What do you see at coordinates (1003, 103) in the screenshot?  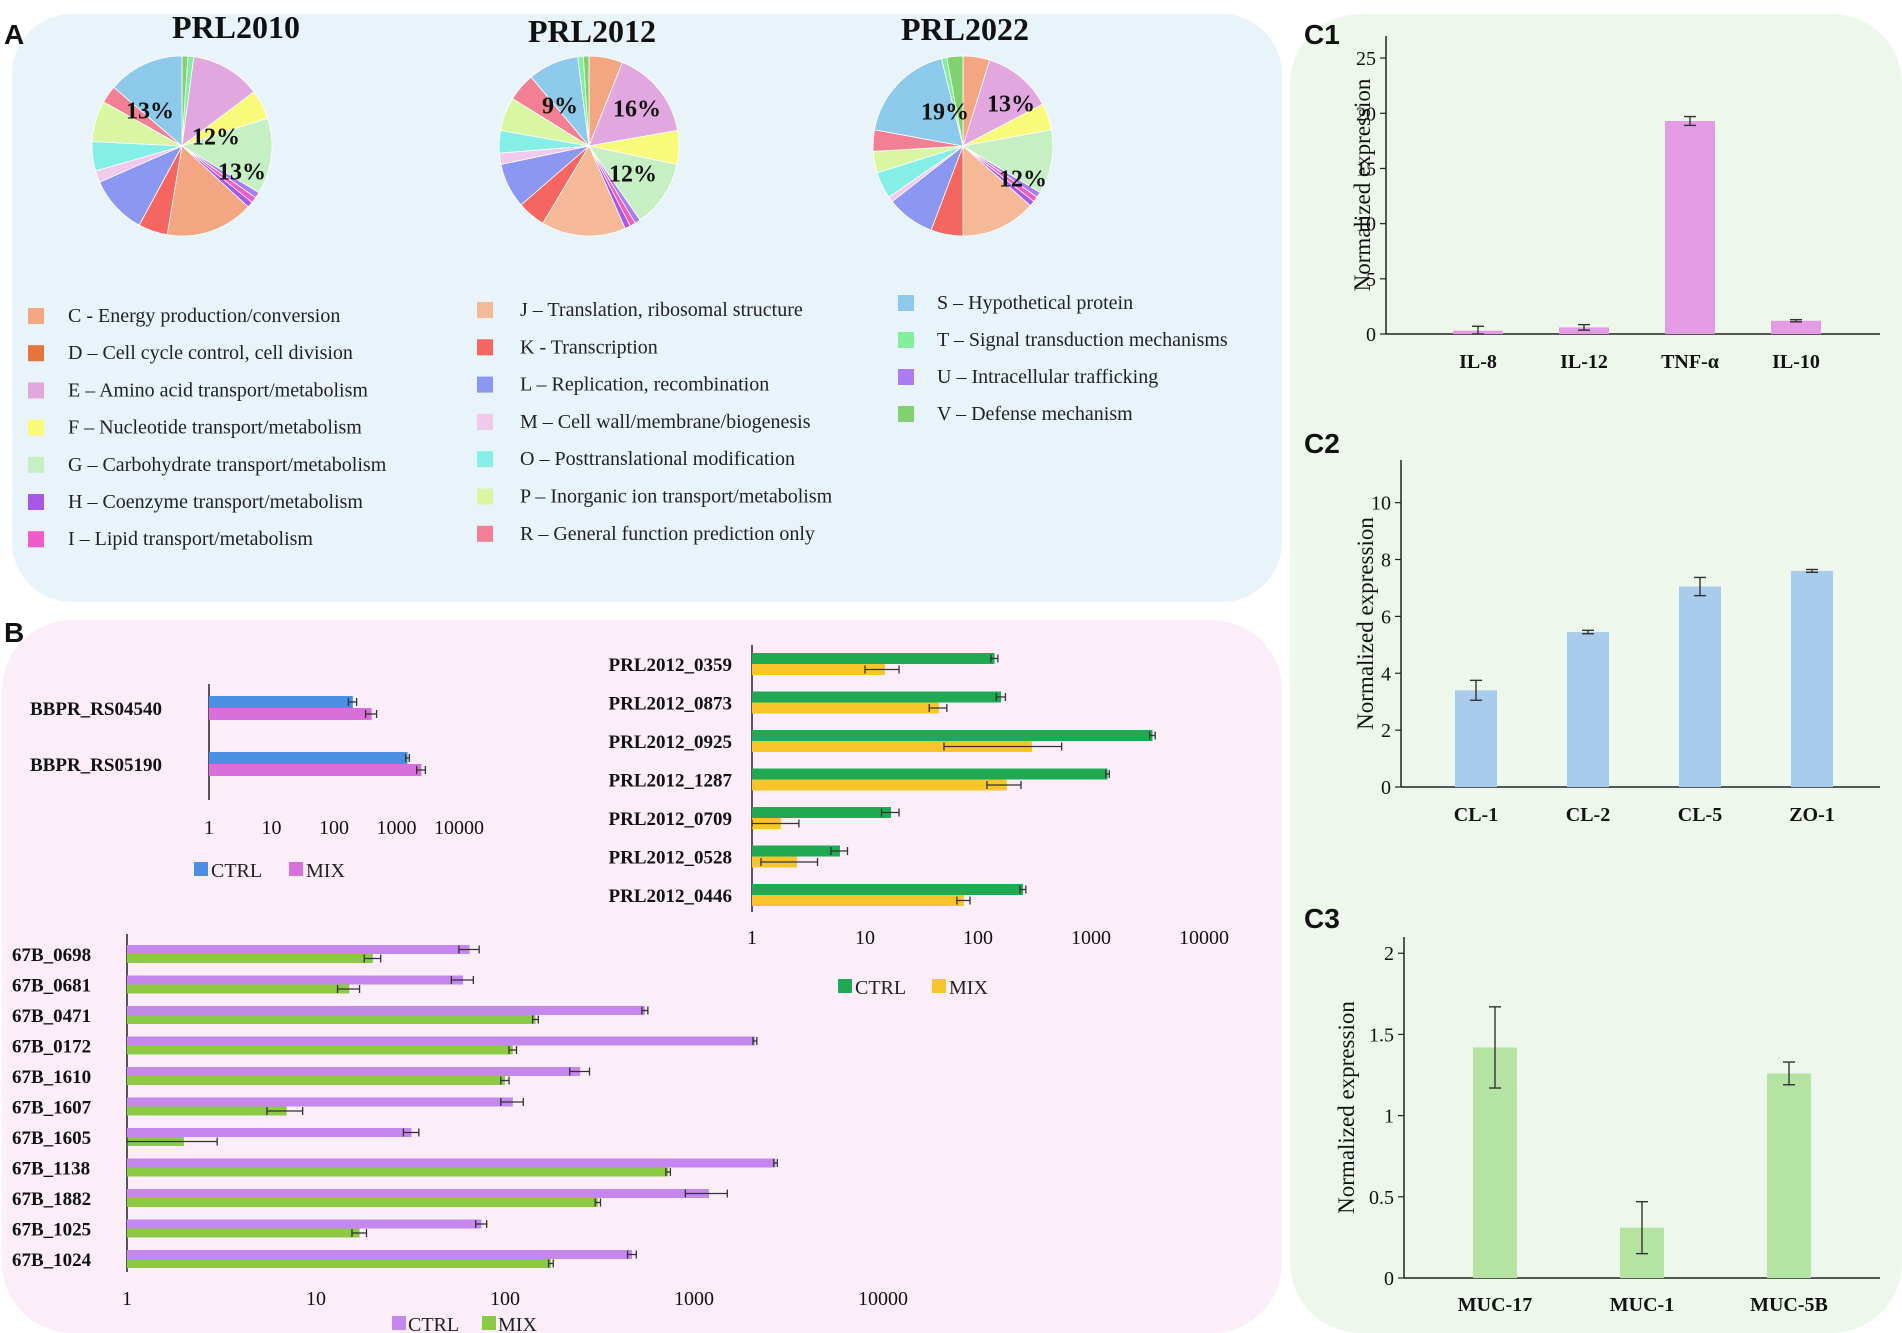 I see `pie-prl2022-slice-E` at bounding box center [1003, 103].